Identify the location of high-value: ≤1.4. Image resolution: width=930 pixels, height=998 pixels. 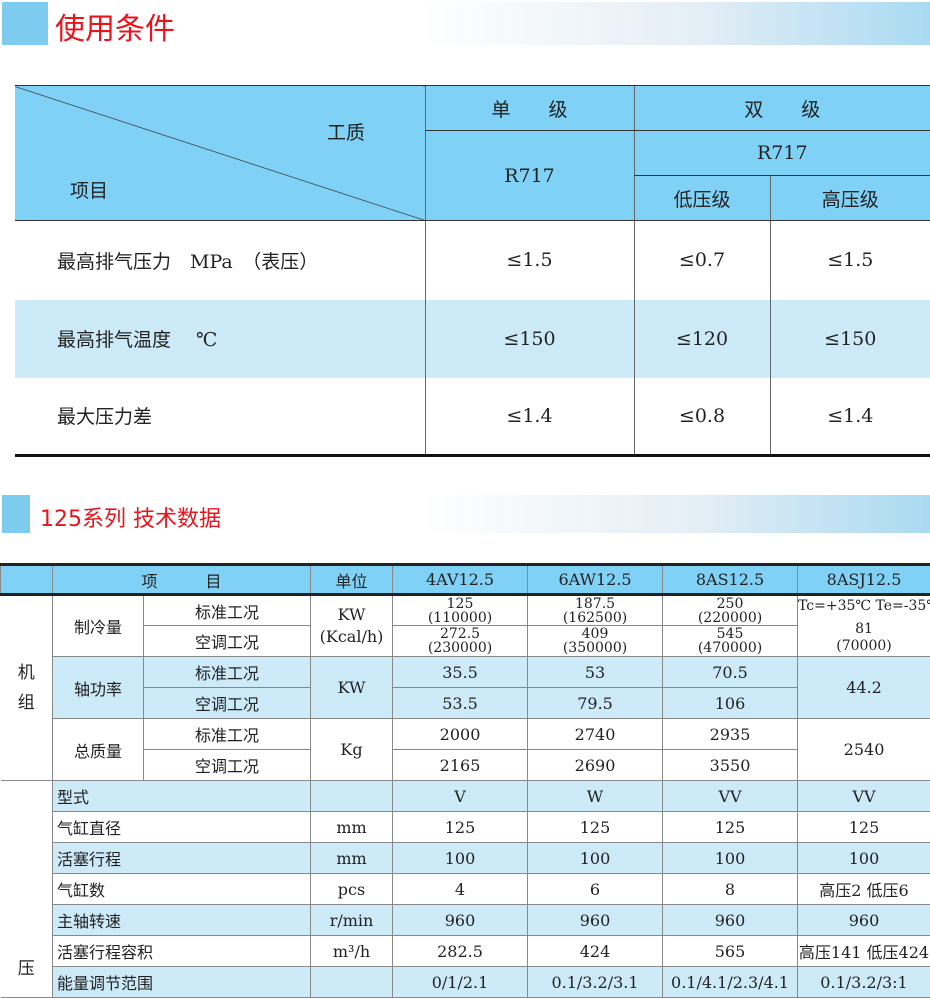
(850, 417).